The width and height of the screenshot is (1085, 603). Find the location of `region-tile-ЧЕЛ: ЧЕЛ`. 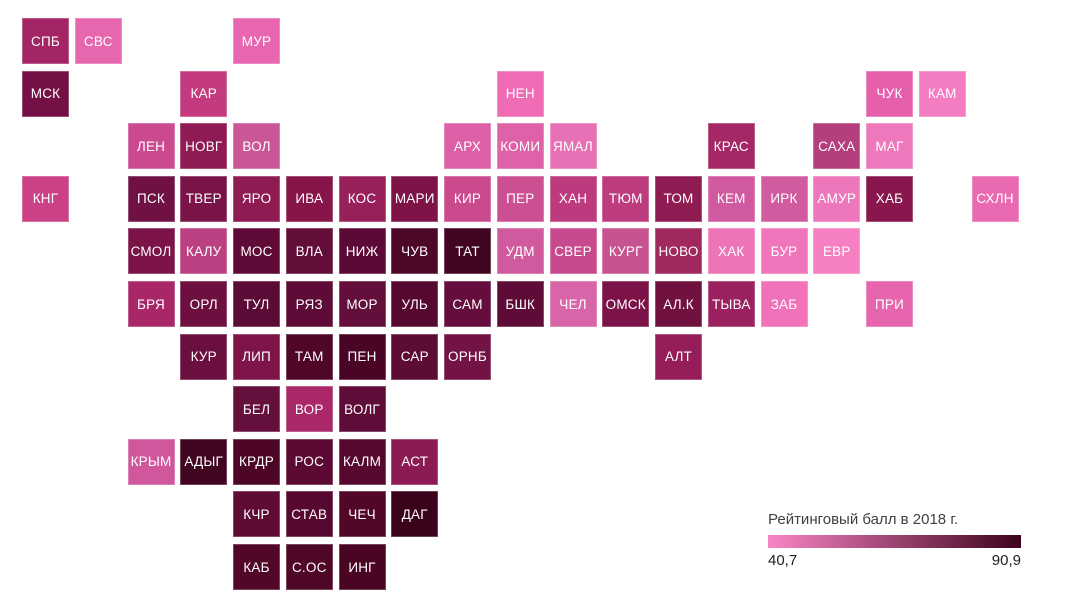

region-tile-ЧЕЛ: ЧЕЛ is located at coordinates (573, 304).